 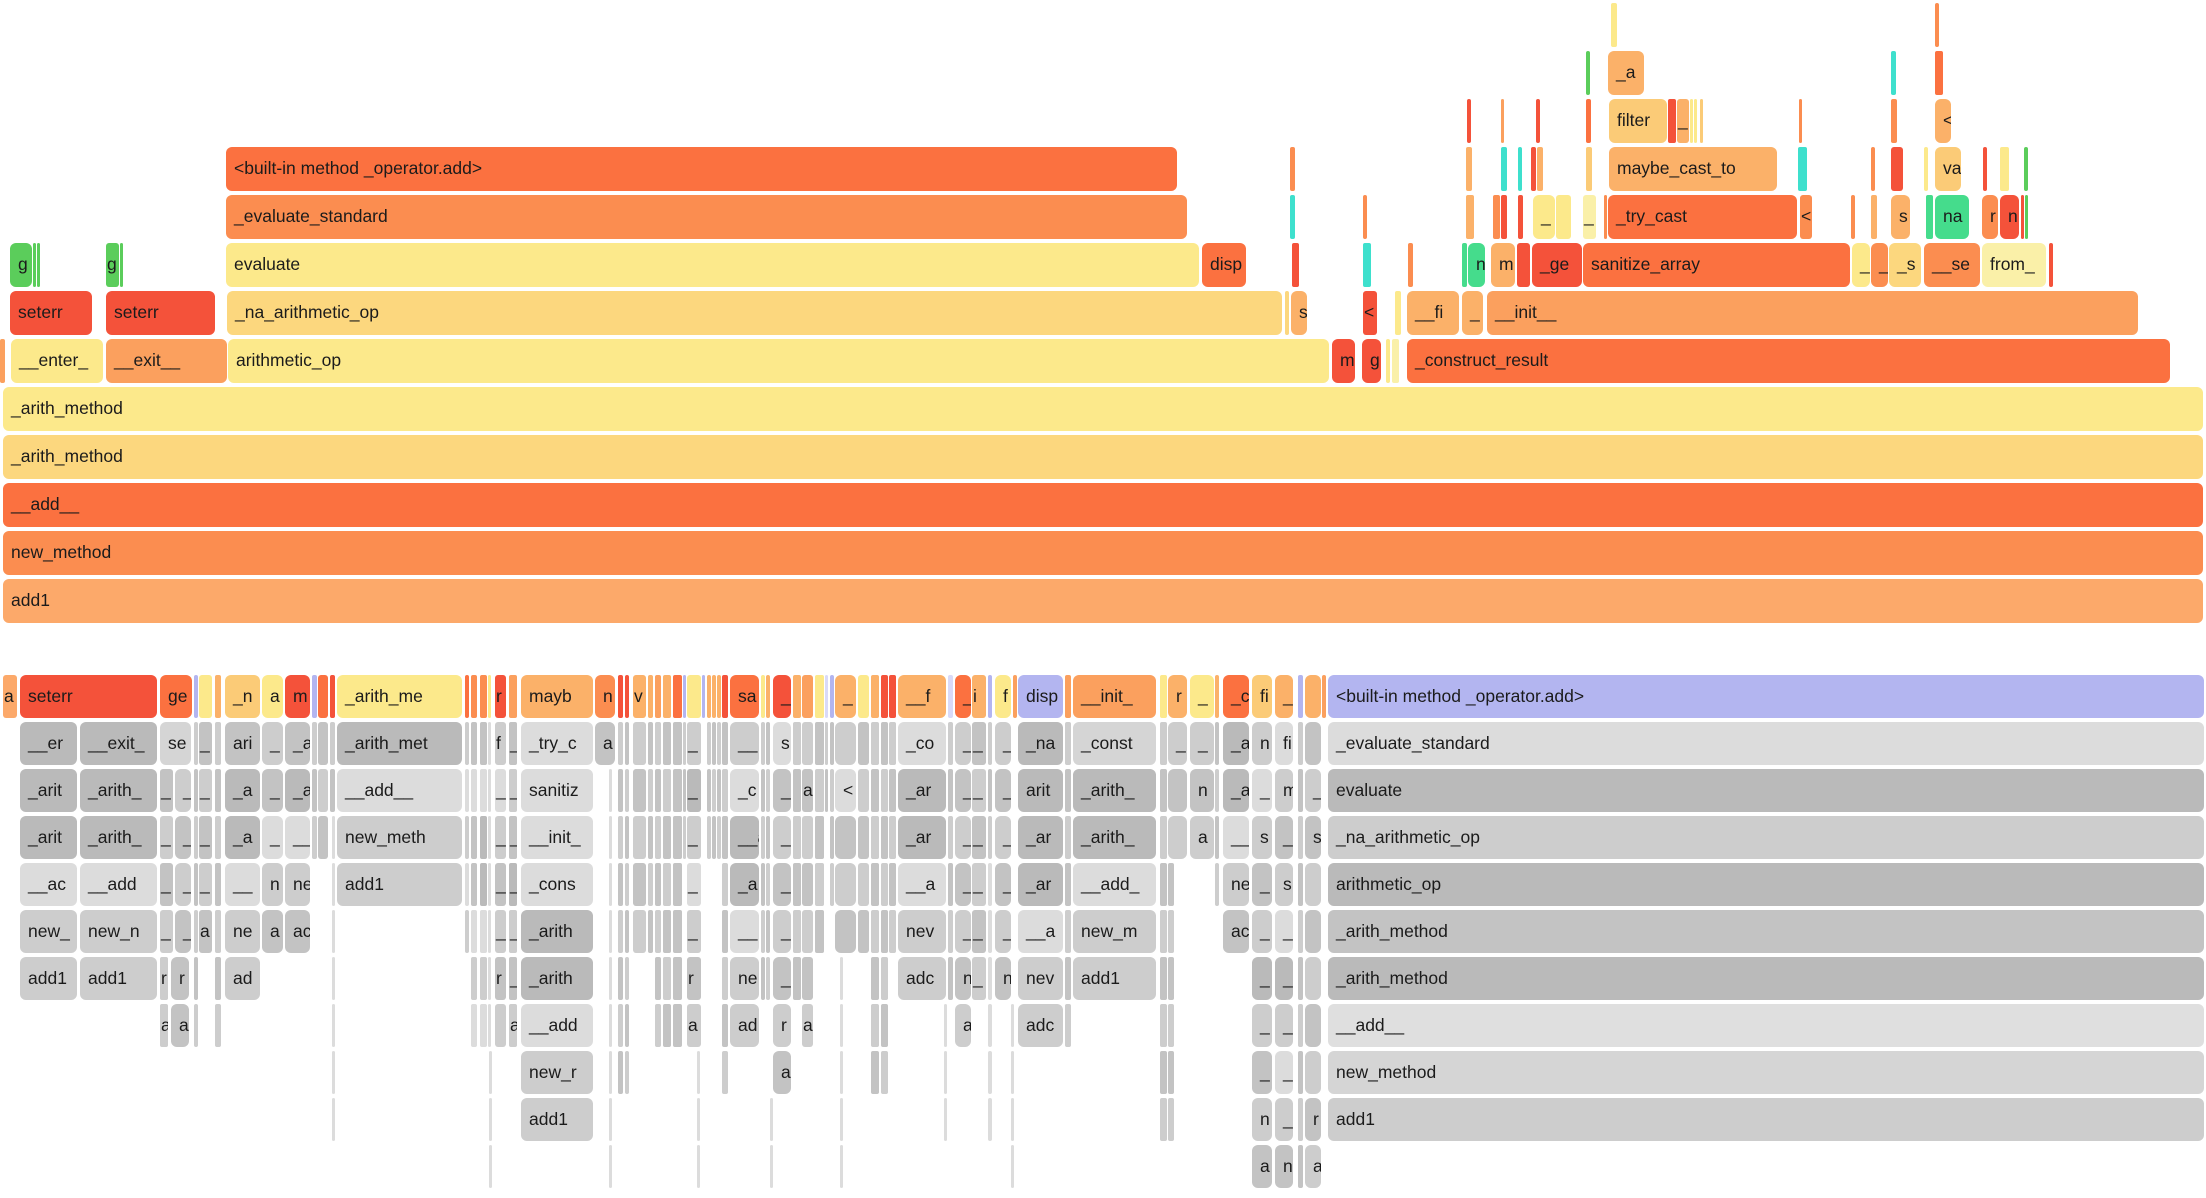 What do you see at coordinates (1114, 743) in the screenshot?
I see `flame-bar: _const` at bounding box center [1114, 743].